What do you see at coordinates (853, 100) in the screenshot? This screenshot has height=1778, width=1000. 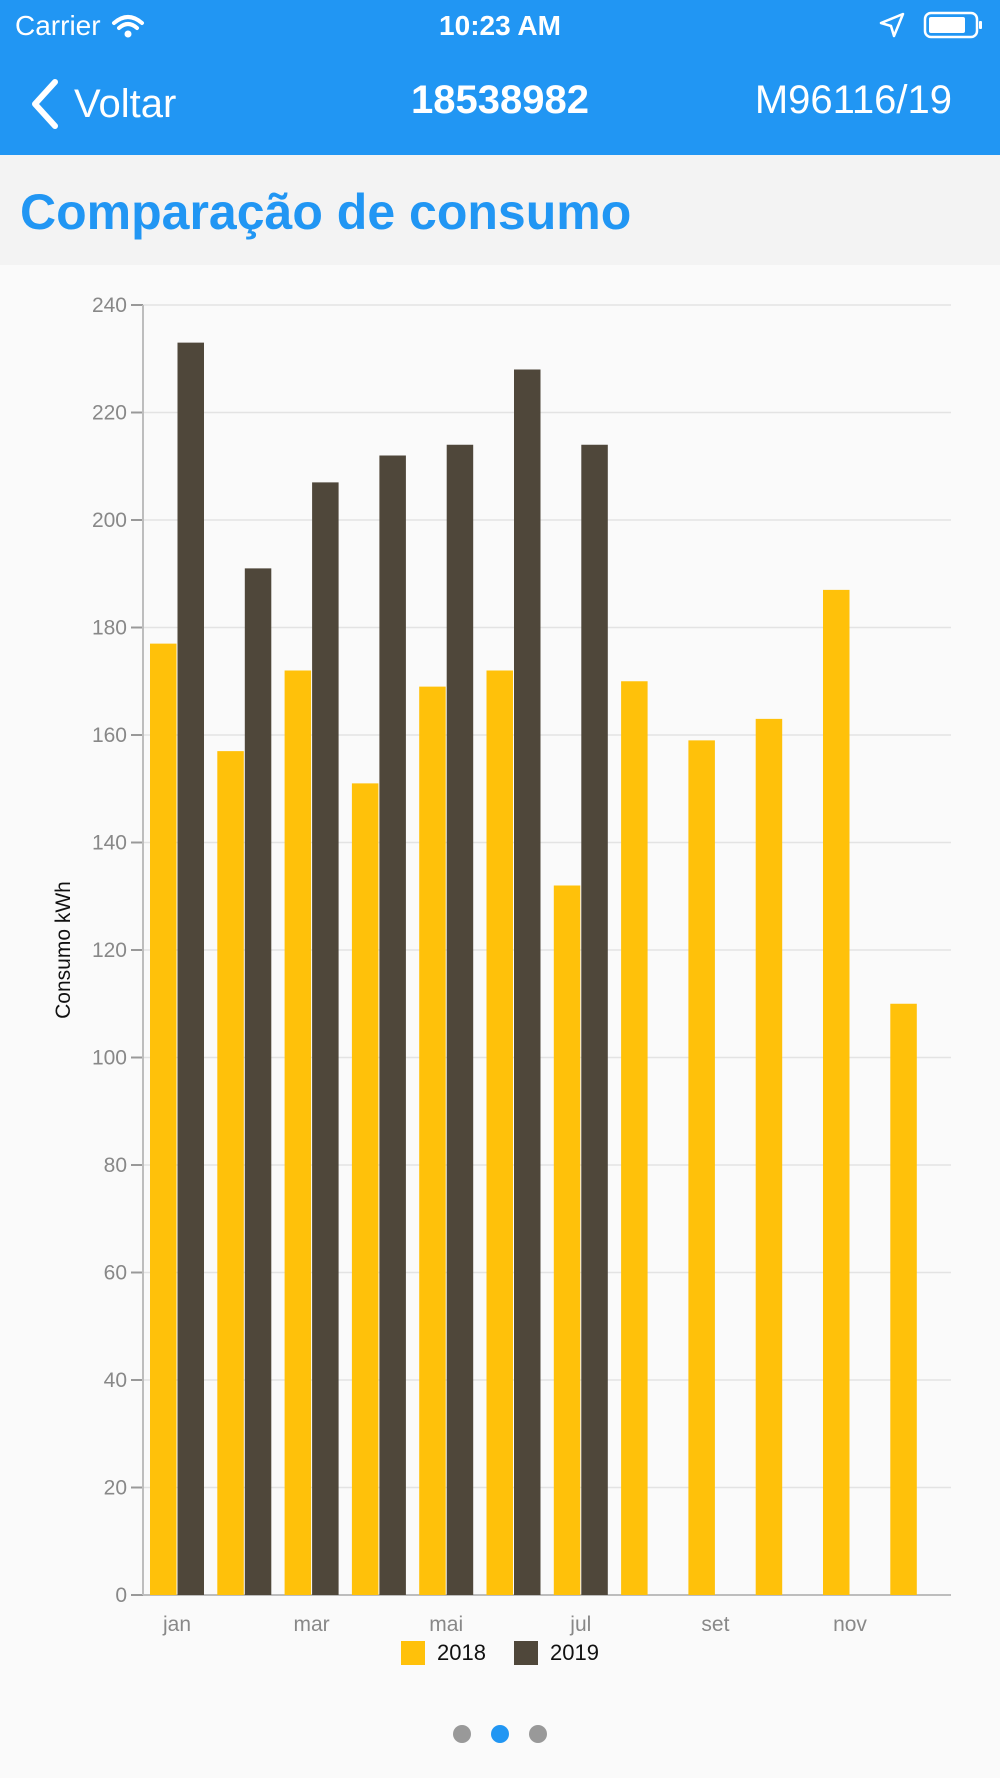 I see `nav-right-label: M96116/19` at bounding box center [853, 100].